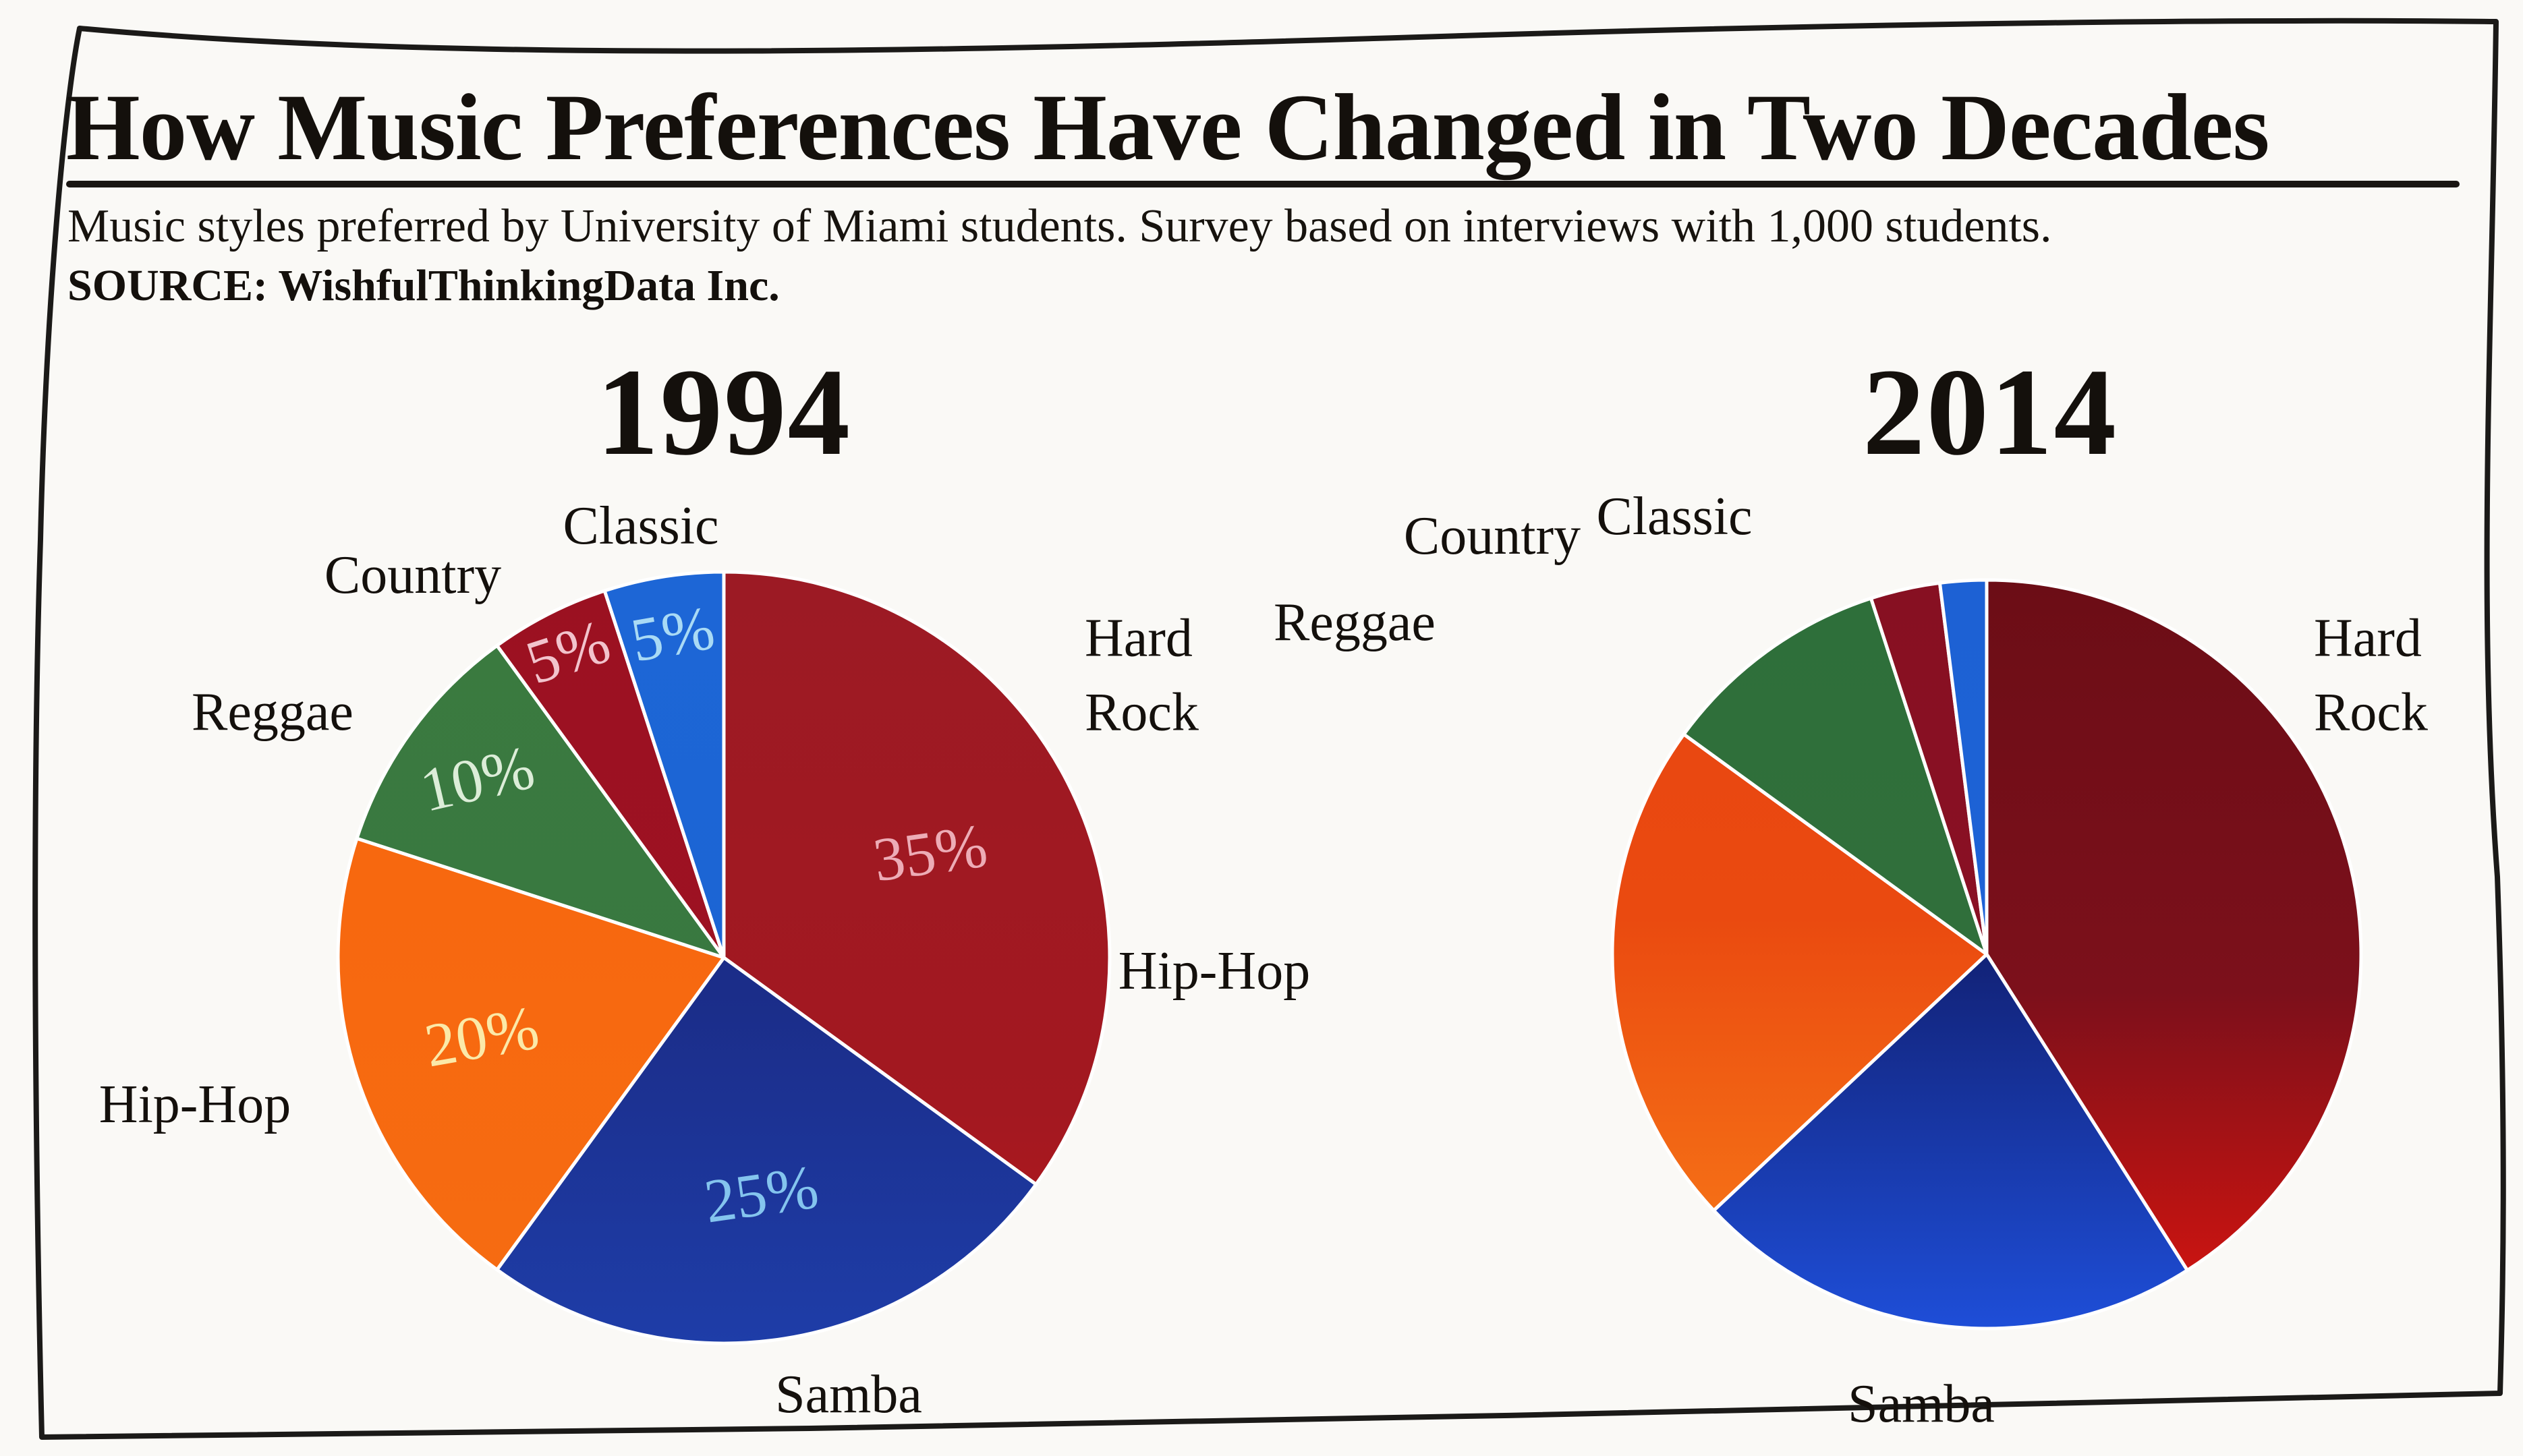 Image resolution: width=2523 pixels, height=1456 pixels. Describe the element at coordinates (413, 575) in the screenshot. I see `category-label-country-1994: Country` at that location.